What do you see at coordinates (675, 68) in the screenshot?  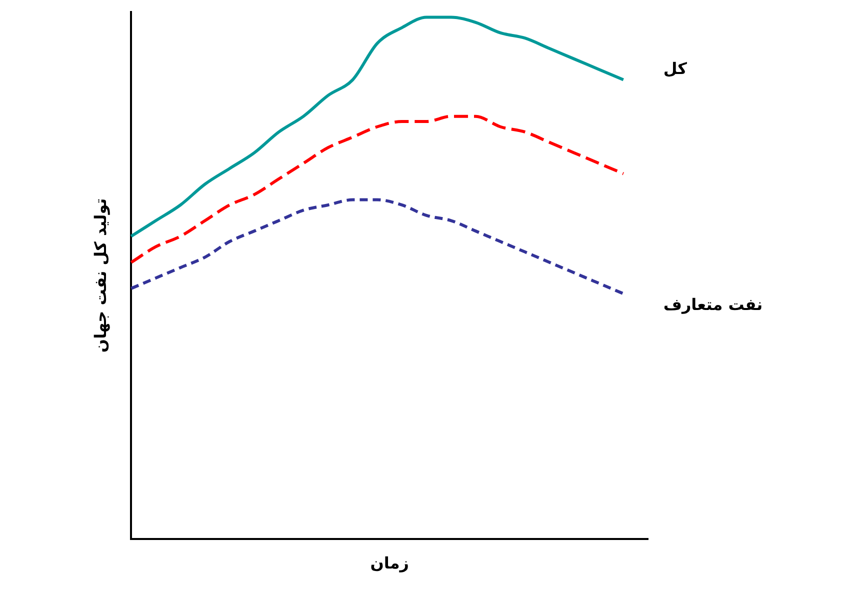 I see `text: کل` at bounding box center [675, 68].